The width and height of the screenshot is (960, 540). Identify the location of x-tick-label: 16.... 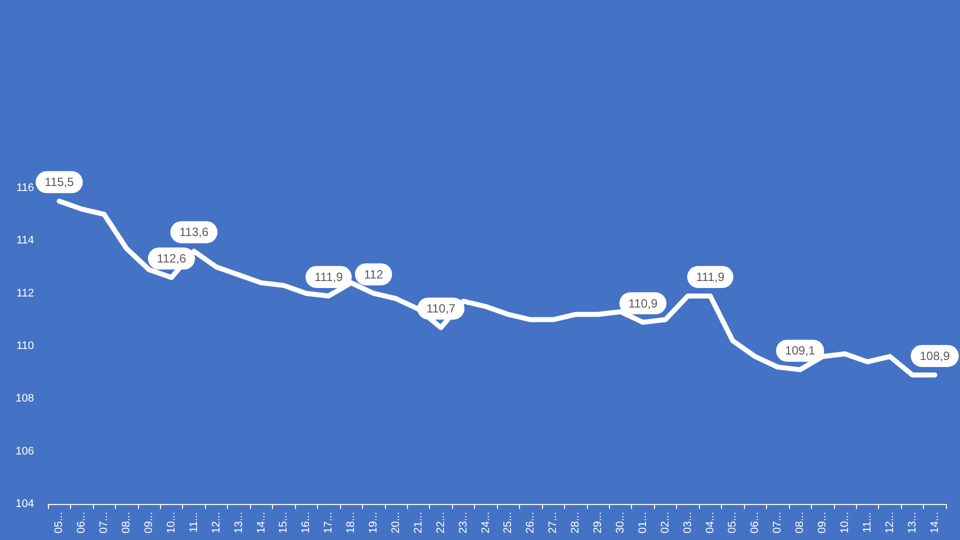
(306, 523).